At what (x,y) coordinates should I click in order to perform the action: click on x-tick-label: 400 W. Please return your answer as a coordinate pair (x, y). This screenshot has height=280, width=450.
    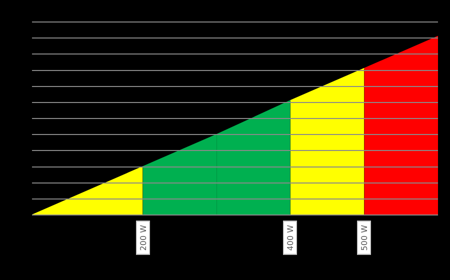
    Looking at the image, I should click on (290, 238).